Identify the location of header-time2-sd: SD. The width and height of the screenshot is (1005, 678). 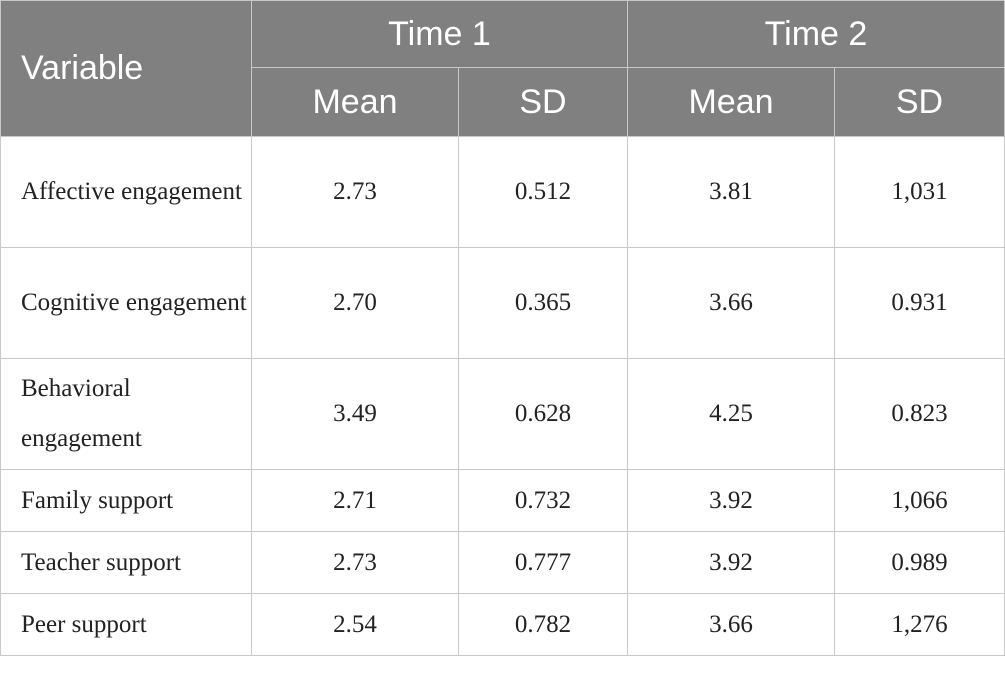
(919, 102).